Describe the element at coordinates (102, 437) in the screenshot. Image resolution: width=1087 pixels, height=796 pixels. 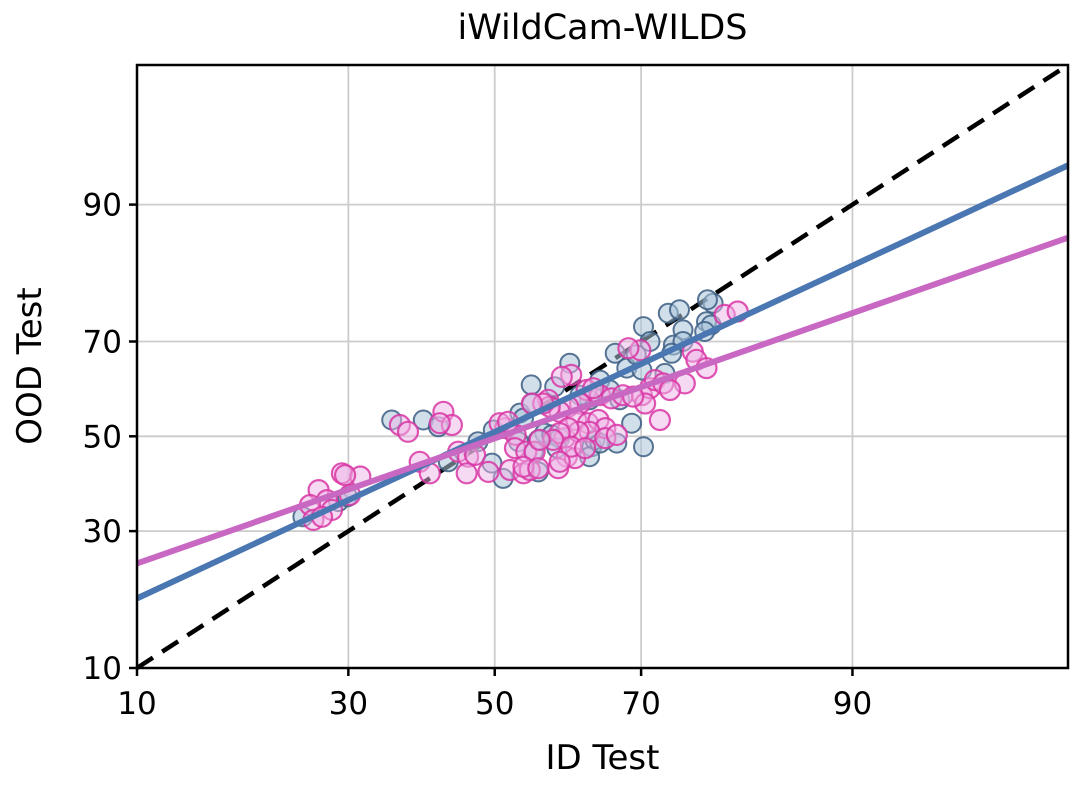
I see `y-tick-label: 50` at that location.